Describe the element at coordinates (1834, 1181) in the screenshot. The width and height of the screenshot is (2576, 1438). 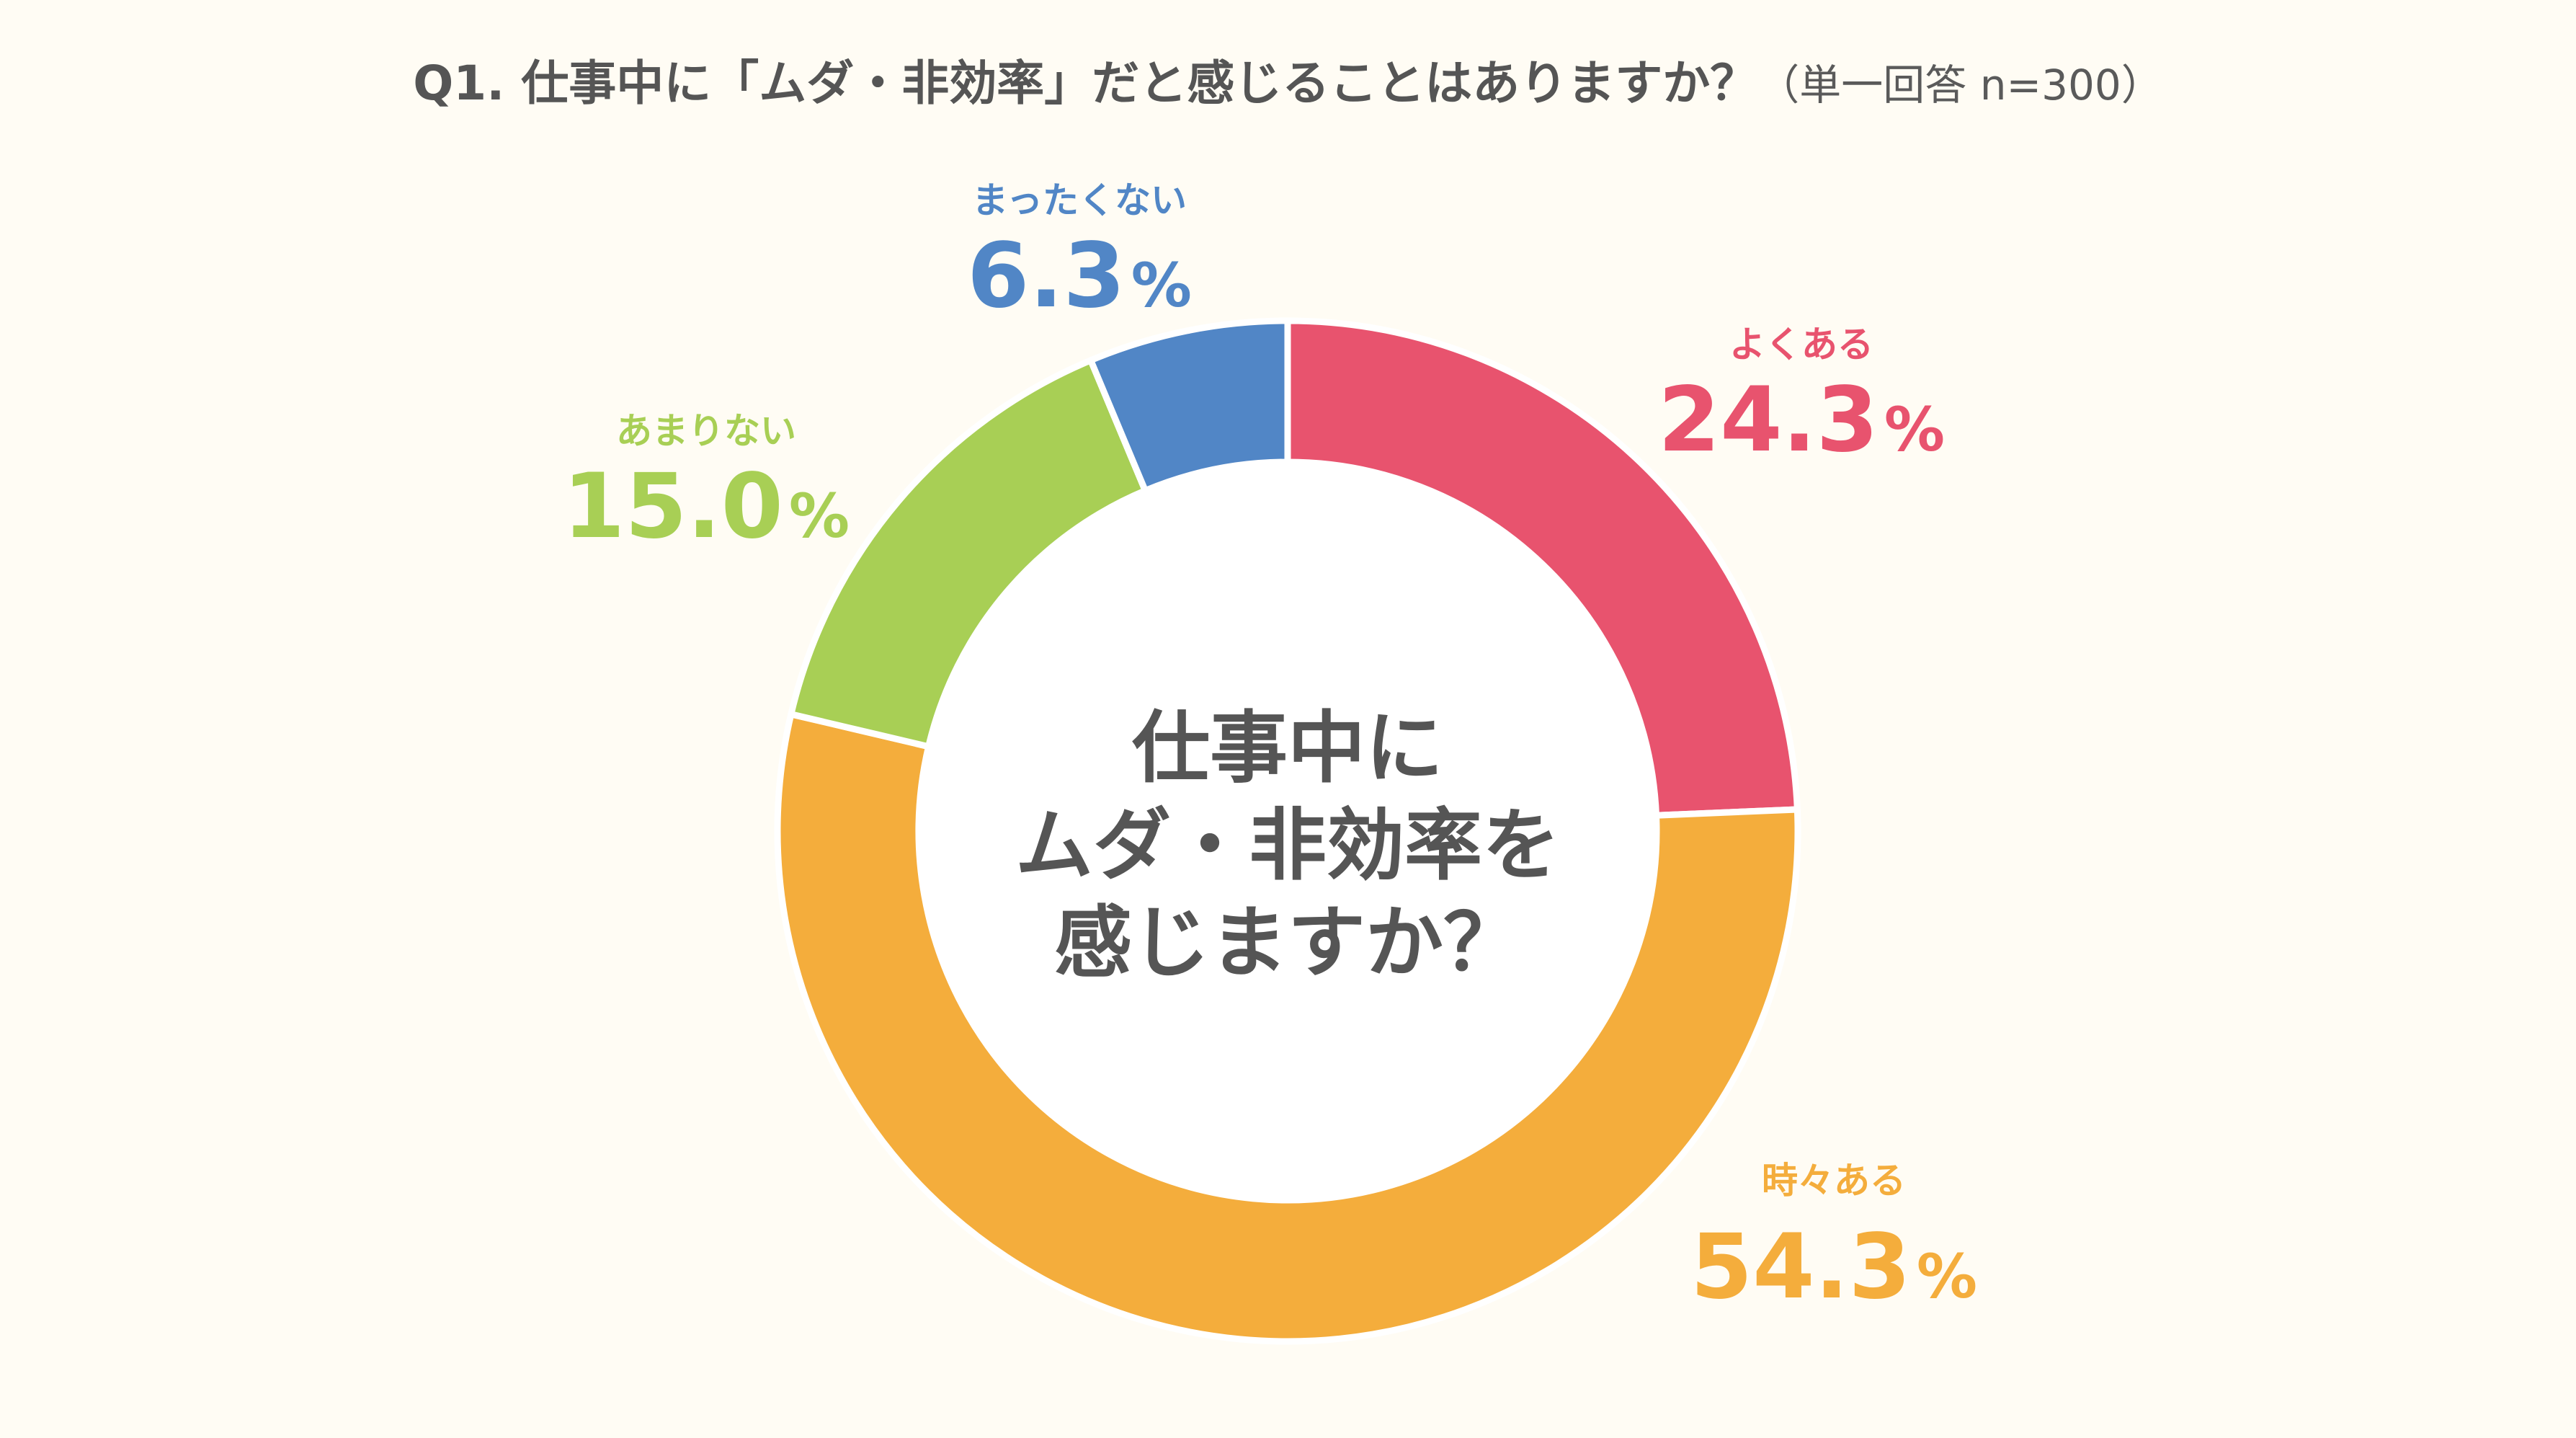
I see `slice-category-label-2: 時々ある` at that location.